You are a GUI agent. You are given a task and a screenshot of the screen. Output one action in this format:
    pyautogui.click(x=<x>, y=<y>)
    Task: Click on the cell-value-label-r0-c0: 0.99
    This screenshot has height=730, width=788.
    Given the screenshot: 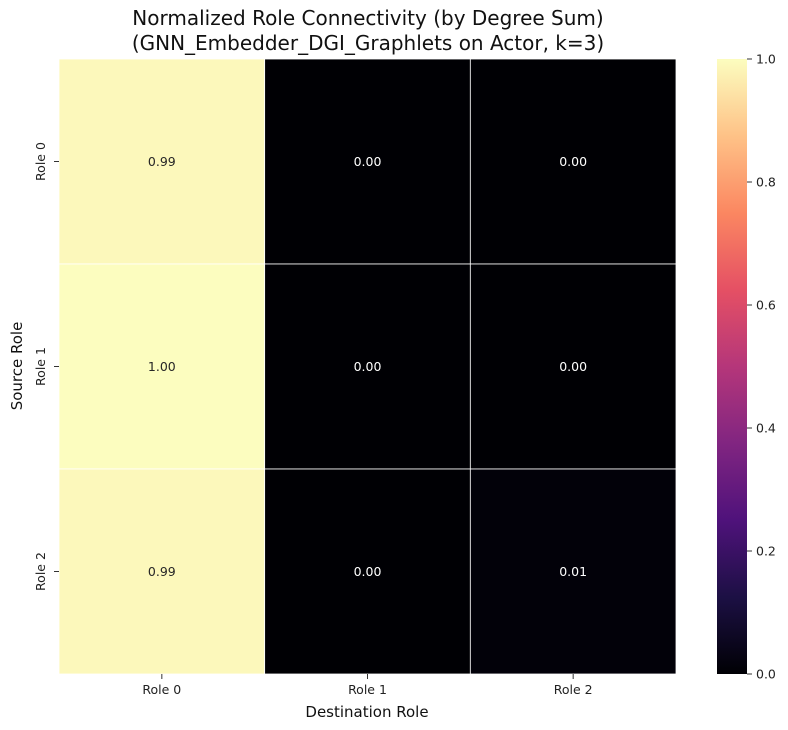 What is the action you would take?
    pyautogui.click(x=162, y=161)
    